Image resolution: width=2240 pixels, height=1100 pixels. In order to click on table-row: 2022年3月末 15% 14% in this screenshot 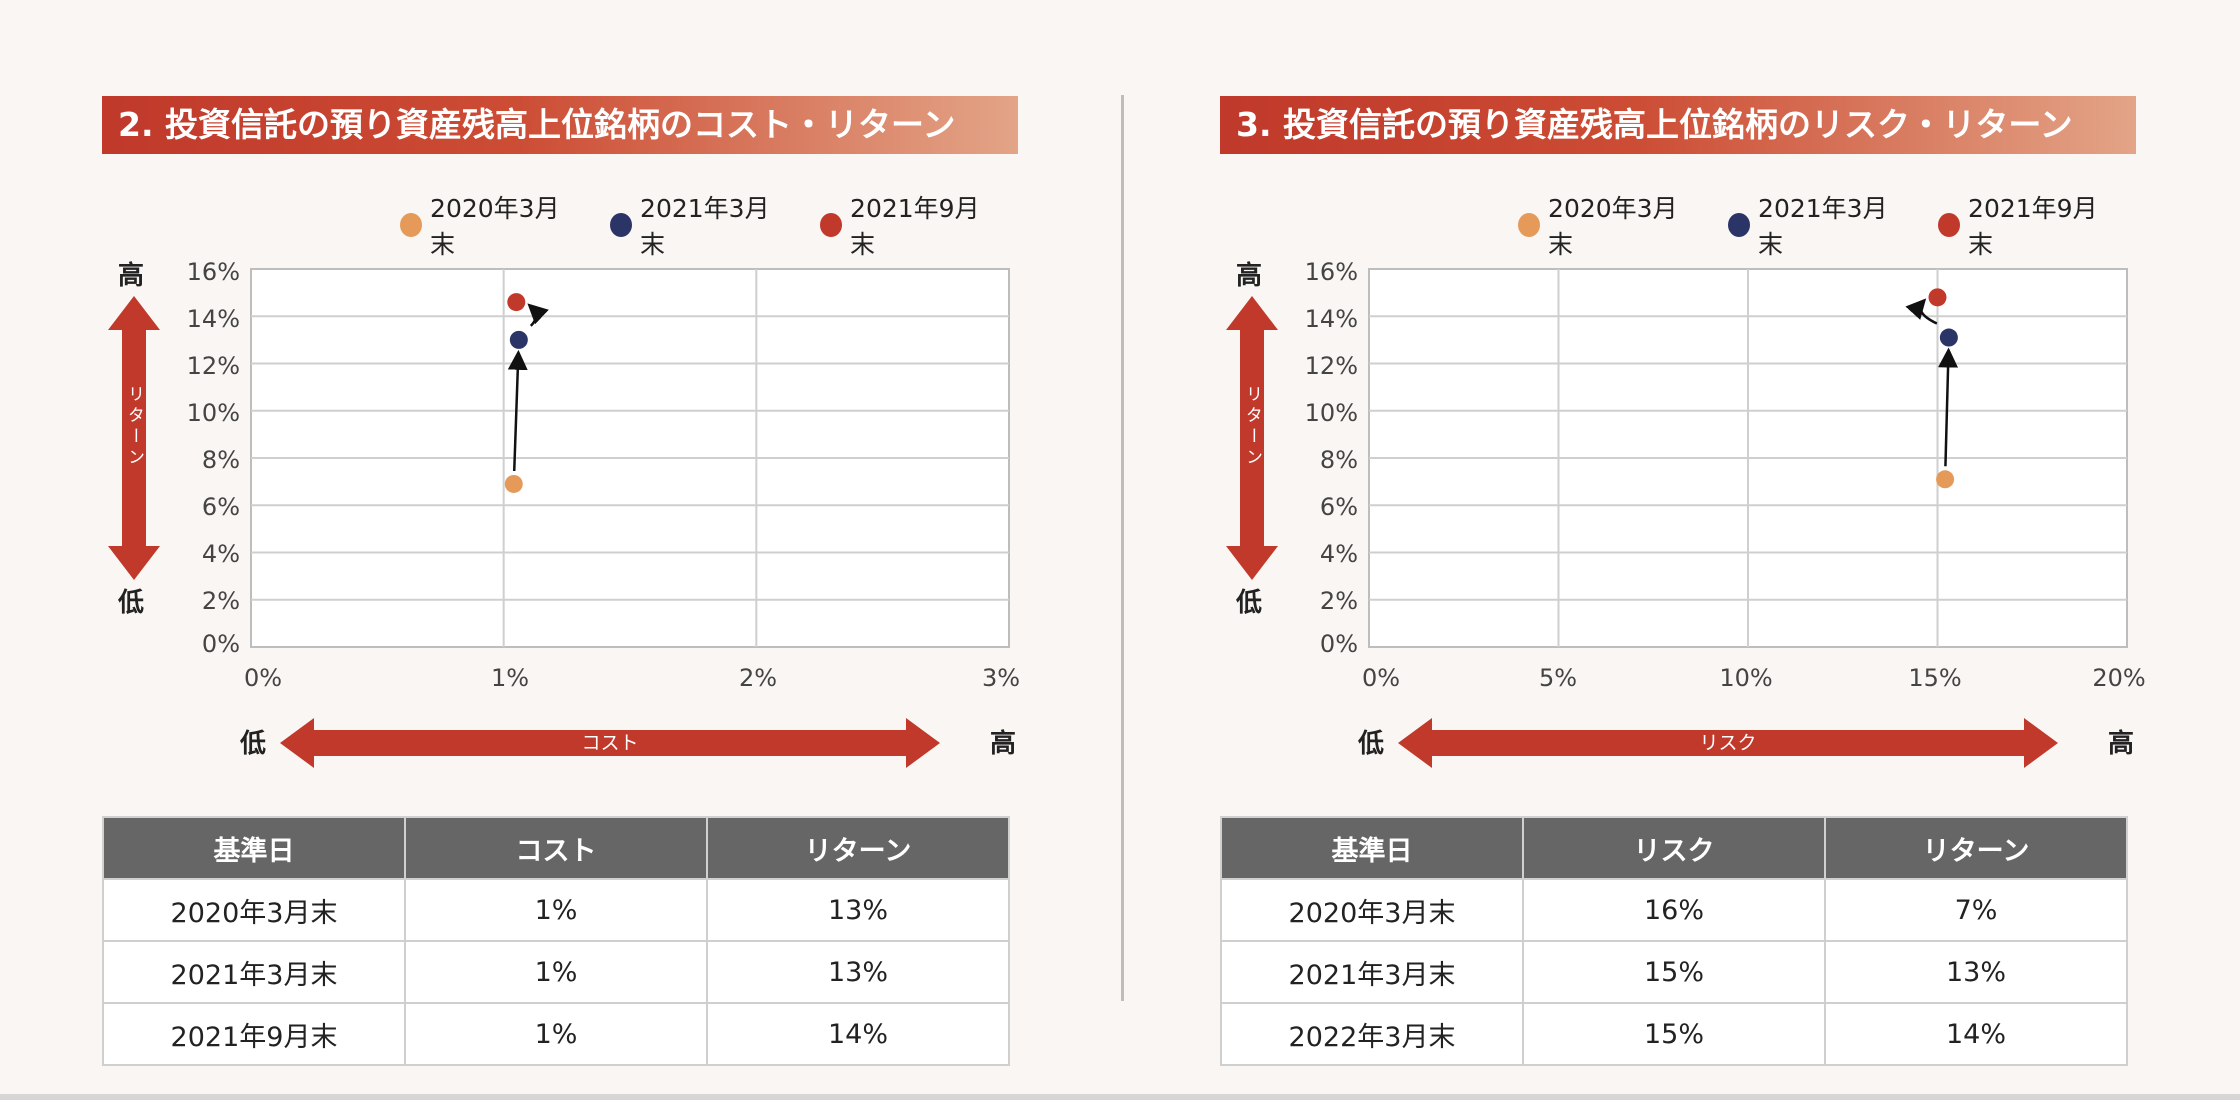, I will do `click(1674, 1034)`.